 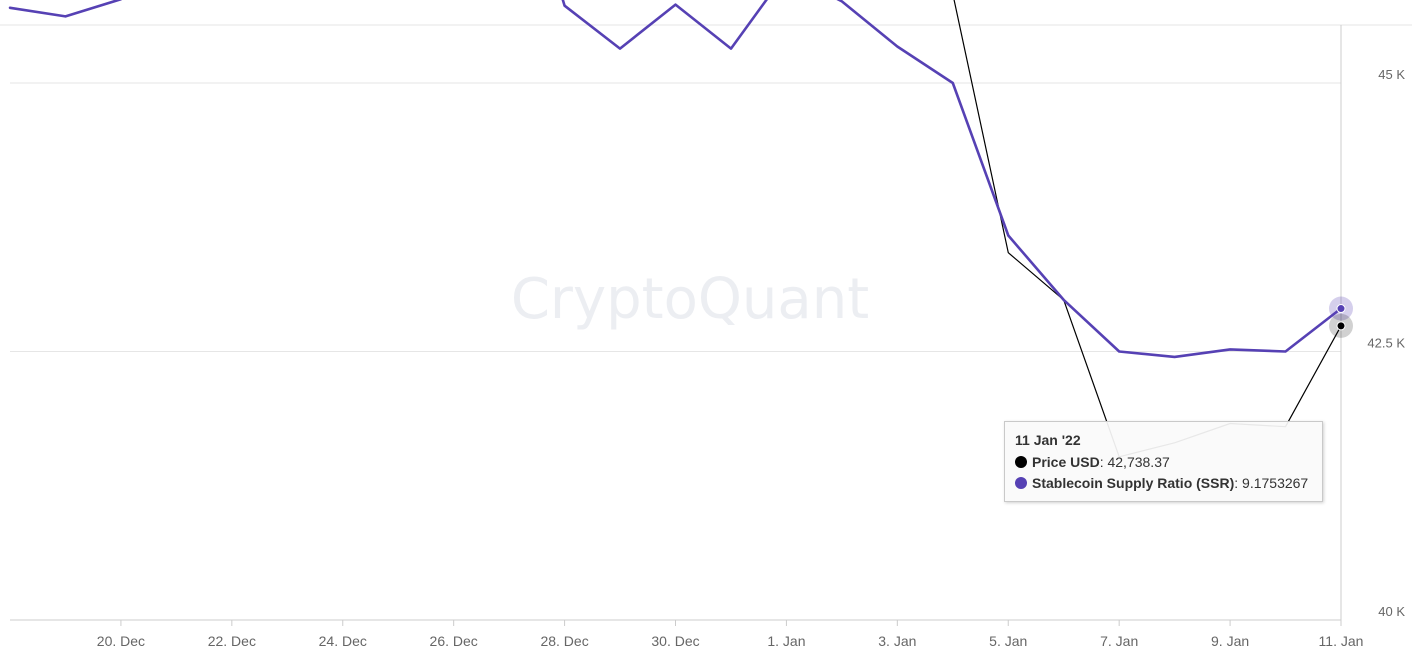 What do you see at coordinates (1386, 343) in the screenshot?
I see `y-tick-label: 42.5 K` at bounding box center [1386, 343].